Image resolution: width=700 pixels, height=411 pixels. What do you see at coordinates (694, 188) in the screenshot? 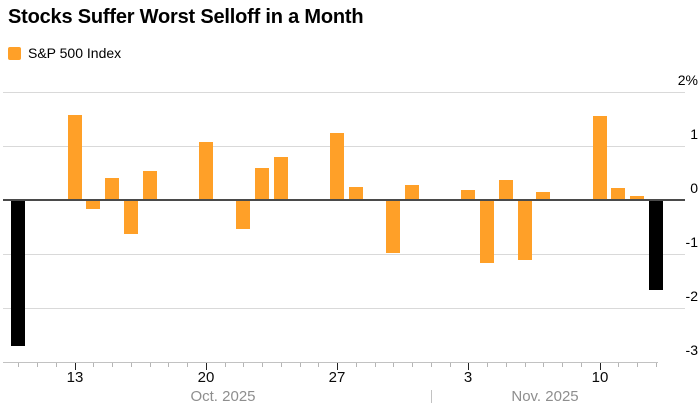
I see `y-axis-label: 0` at bounding box center [694, 188].